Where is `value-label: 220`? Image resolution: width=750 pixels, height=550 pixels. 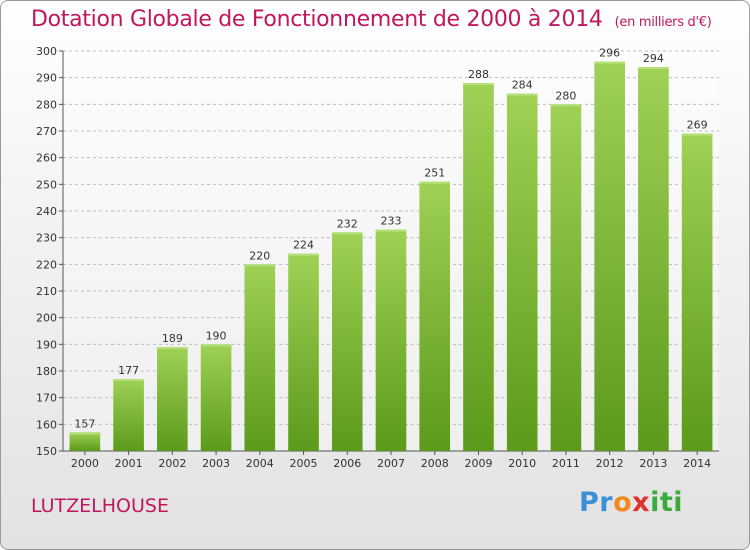 value-label: 220 is located at coordinates (259, 255).